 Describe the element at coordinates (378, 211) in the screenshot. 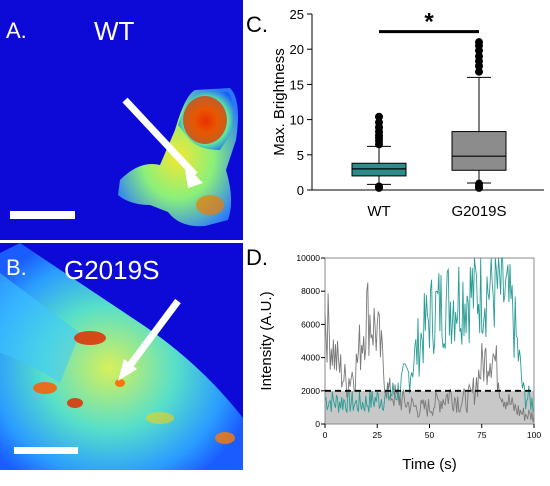

I see `boxplot-category-label: WT` at that location.